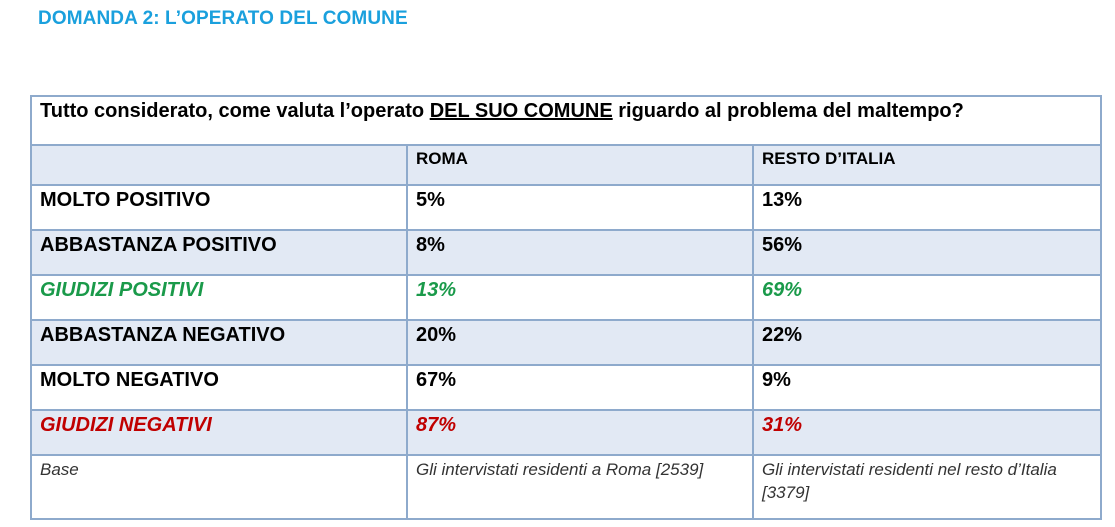 This screenshot has height=527, width=1115. Describe the element at coordinates (219, 342) in the screenshot. I see `row-label: ABBASTANZA NEGATIVO` at that location.